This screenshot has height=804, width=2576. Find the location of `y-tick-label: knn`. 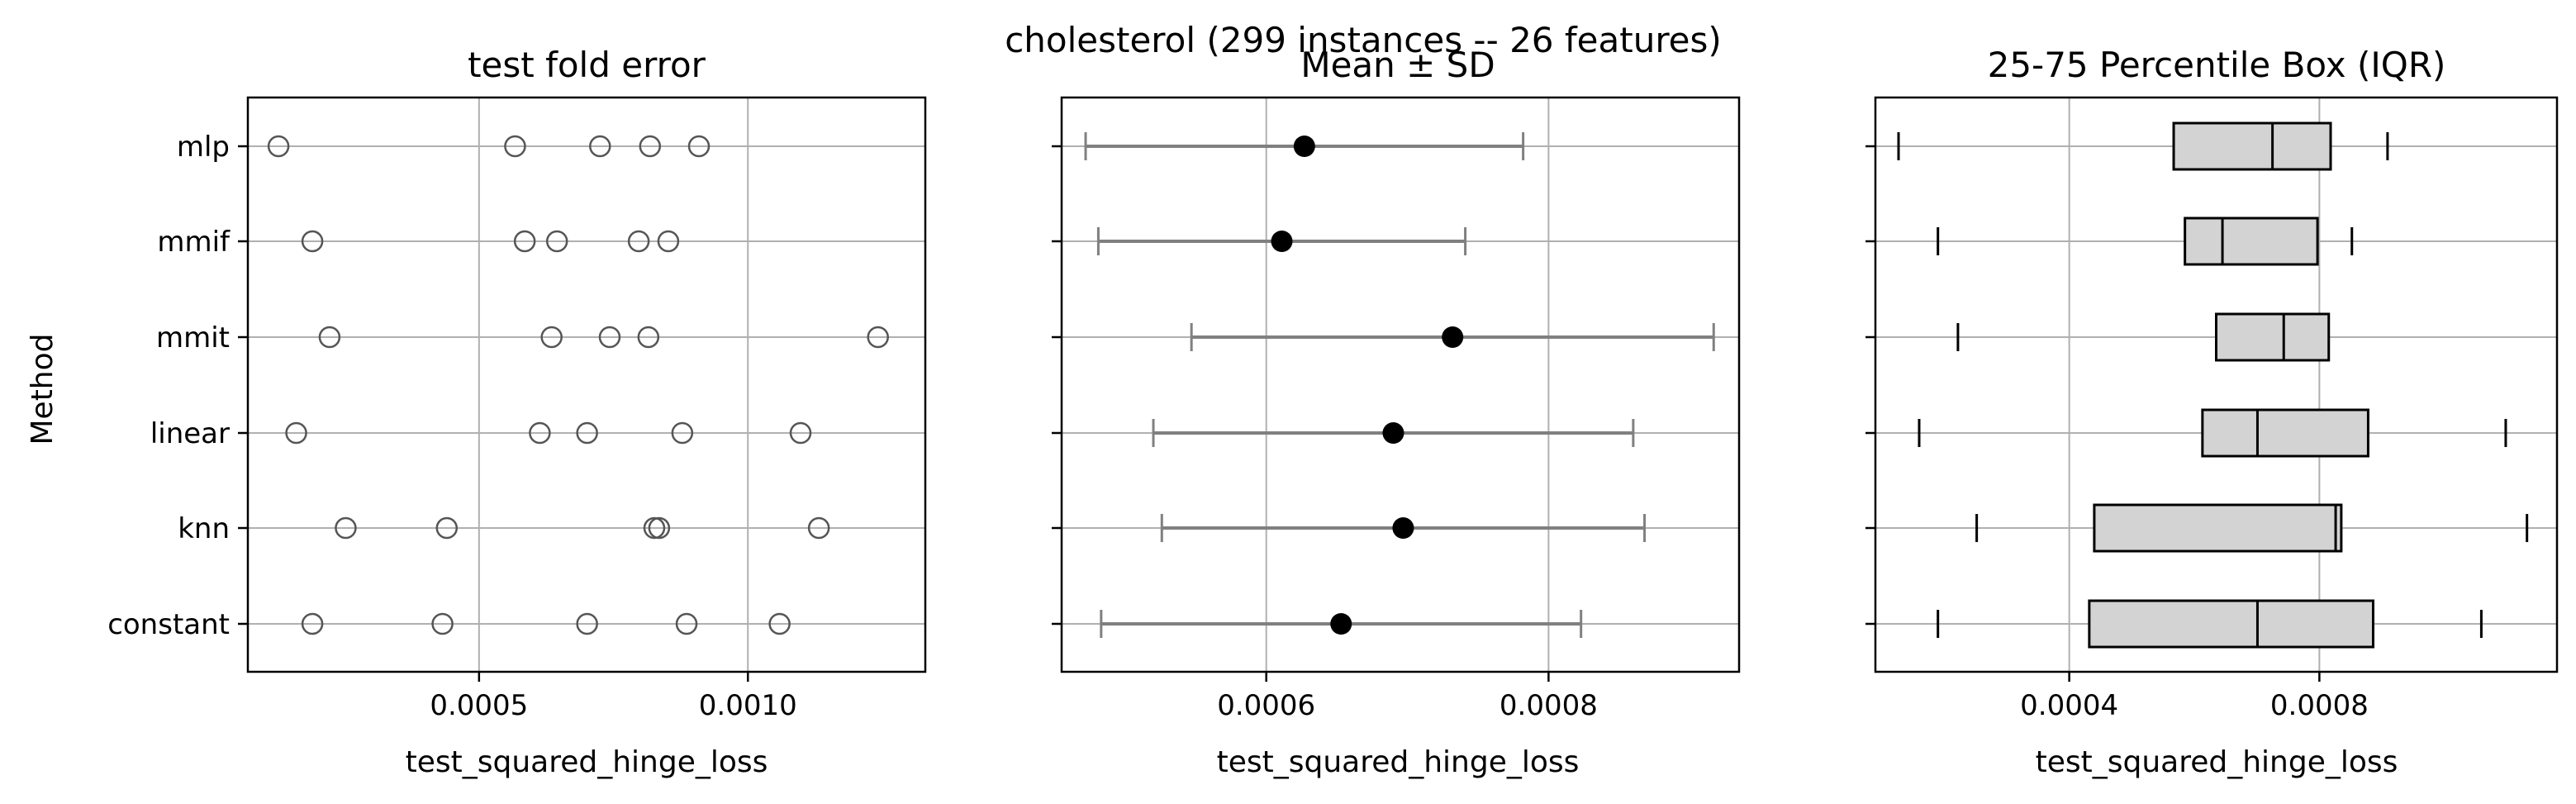

y-tick-label: knn is located at coordinates (204, 528).